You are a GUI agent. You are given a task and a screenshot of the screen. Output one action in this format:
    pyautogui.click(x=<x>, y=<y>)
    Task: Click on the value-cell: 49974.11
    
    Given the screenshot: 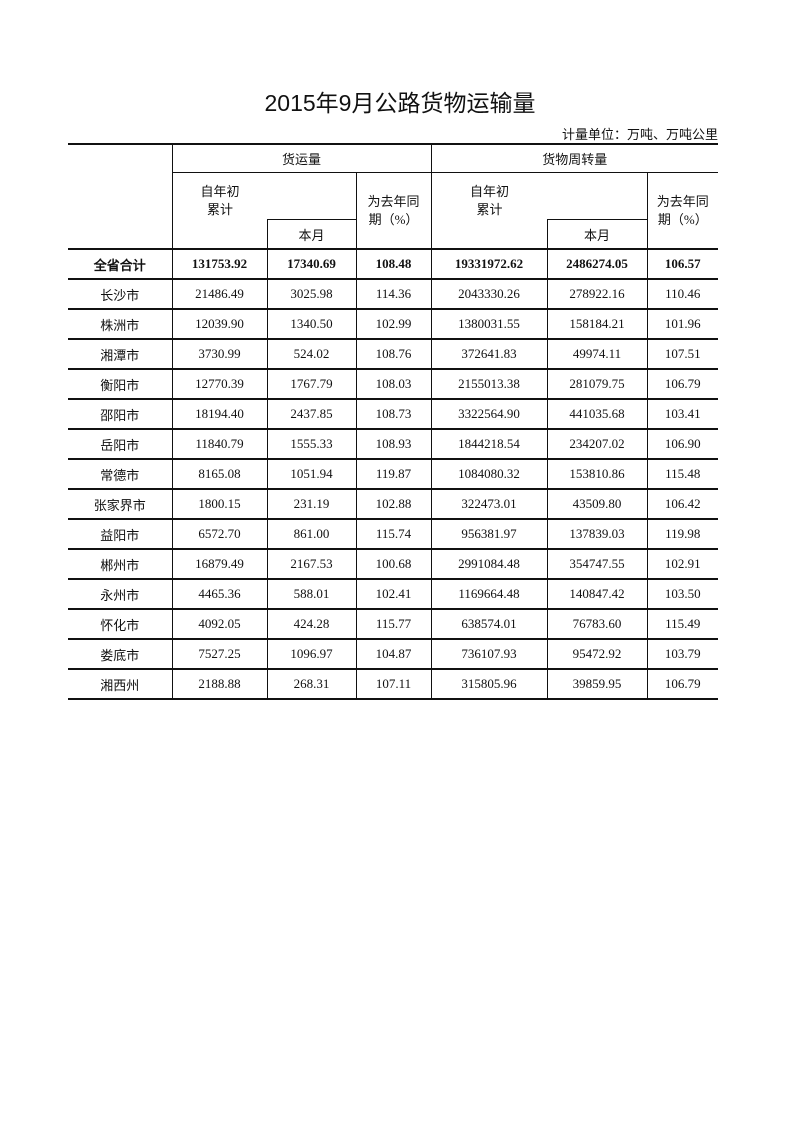 What is the action you would take?
    pyautogui.click(x=597, y=354)
    